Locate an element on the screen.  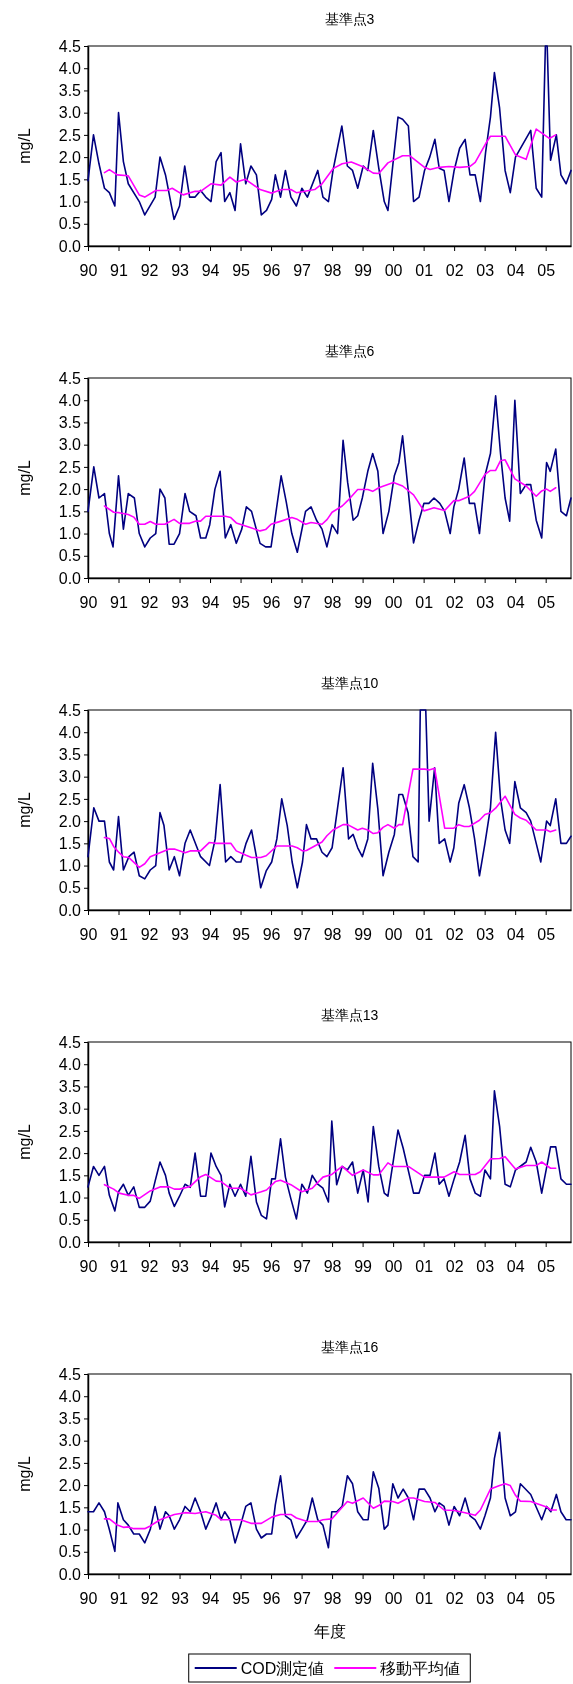
y-tick-label: 3.5 is located at coordinates (70, 1419).